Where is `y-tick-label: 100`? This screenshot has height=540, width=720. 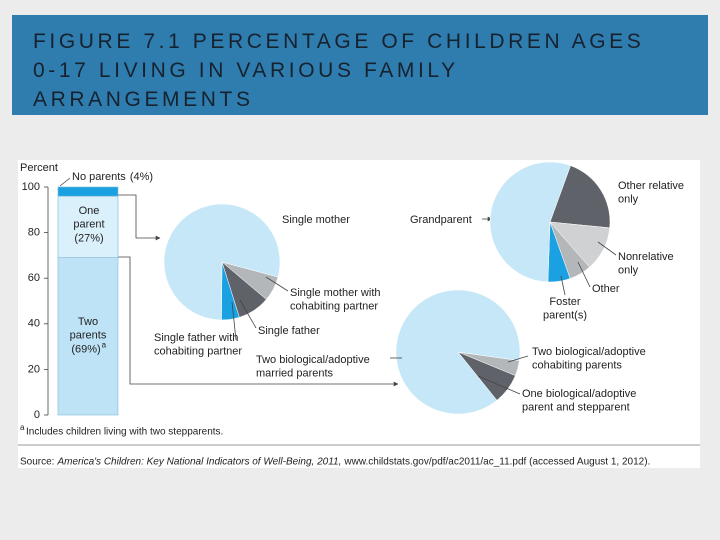
y-tick-label: 100 is located at coordinates (31, 187).